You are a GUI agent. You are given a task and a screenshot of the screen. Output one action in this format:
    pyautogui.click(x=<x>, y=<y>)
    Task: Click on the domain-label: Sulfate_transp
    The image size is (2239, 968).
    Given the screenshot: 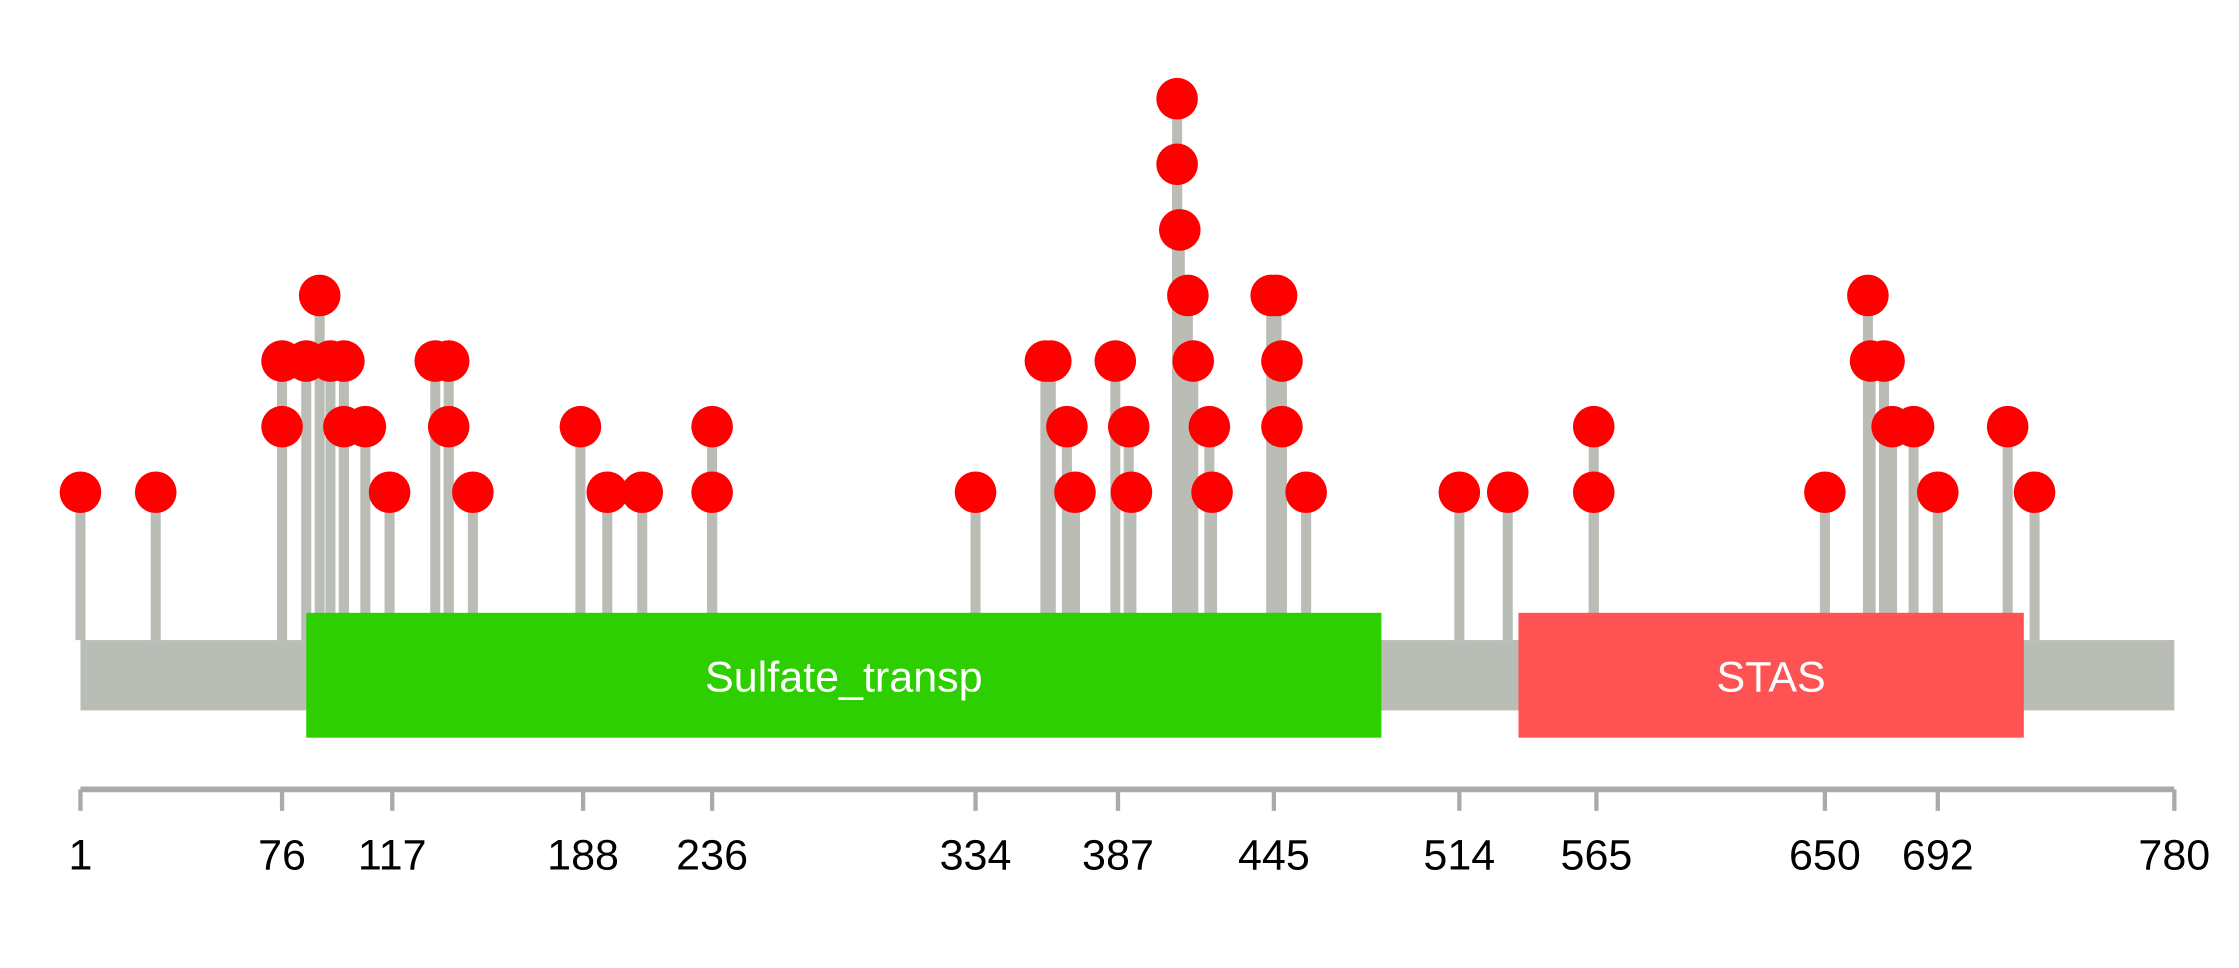 What is the action you would take?
    pyautogui.click(x=844, y=678)
    